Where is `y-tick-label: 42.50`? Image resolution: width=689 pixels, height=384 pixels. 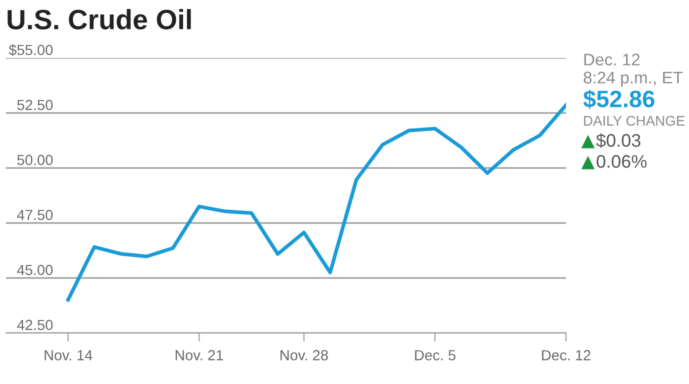
y-tick-label: 42.50 is located at coordinates (35, 325).